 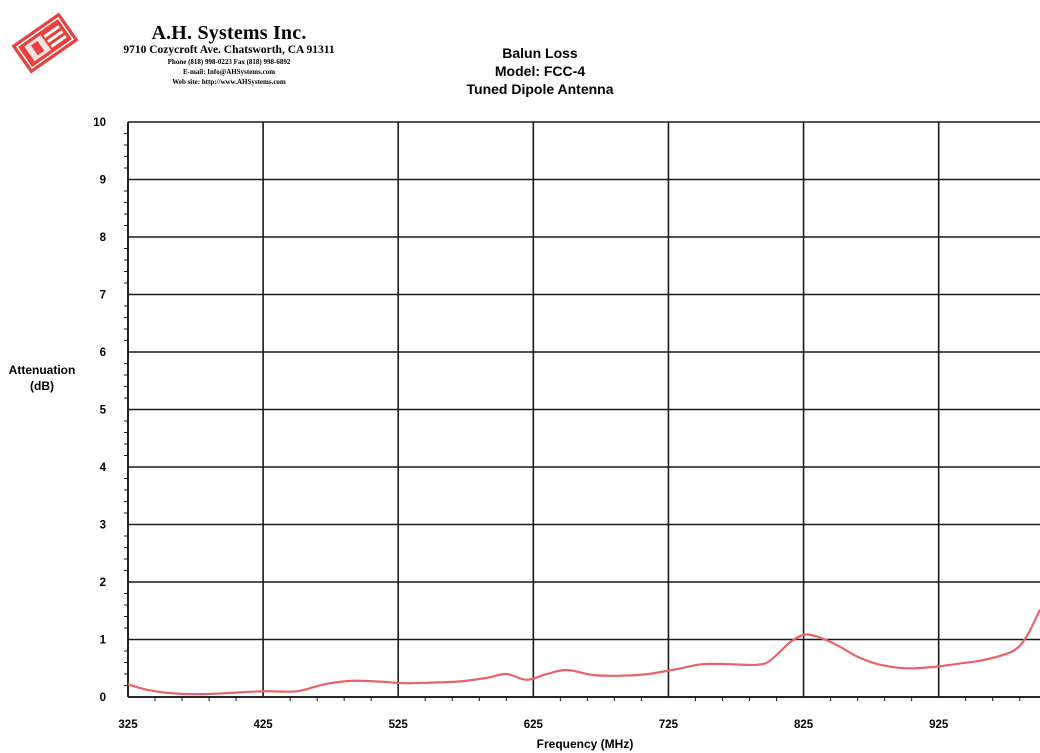 What do you see at coordinates (229, 50) in the screenshot?
I see `company-address: 9710 Cozycroft Ave. Chatsworth, CA 91311` at bounding box center [229, 50].